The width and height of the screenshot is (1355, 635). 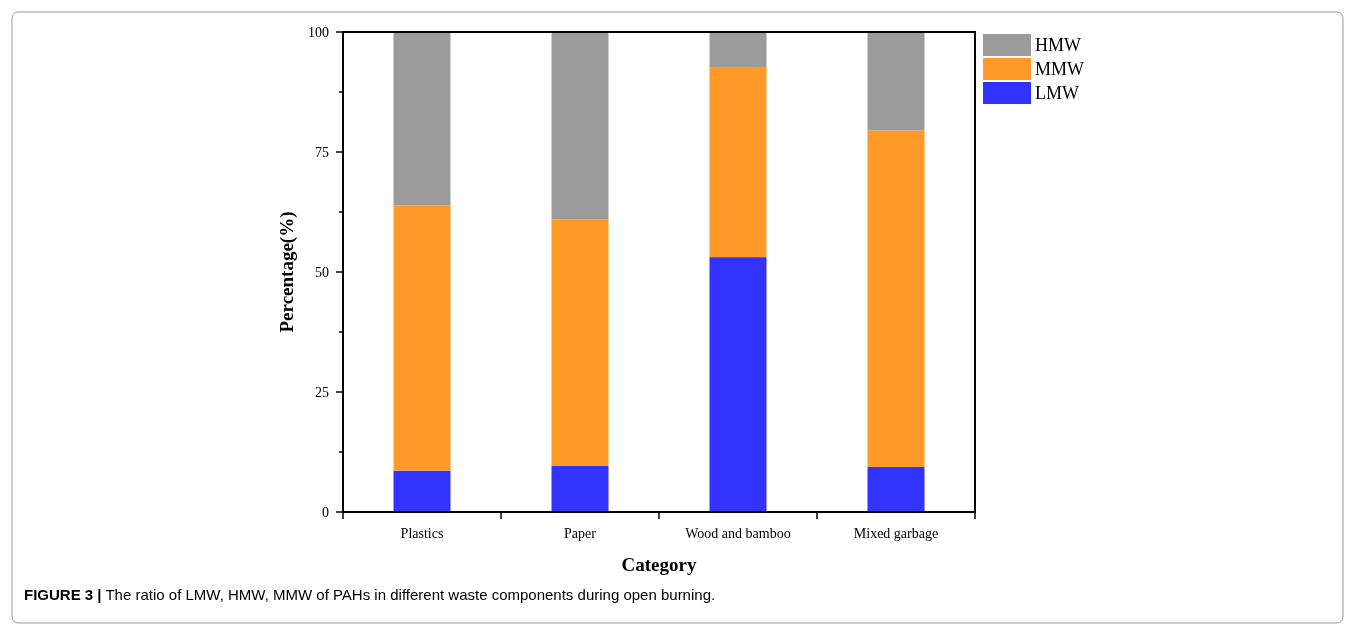 I want to click on y-tick-label: 25, so click(x=322, y=392).